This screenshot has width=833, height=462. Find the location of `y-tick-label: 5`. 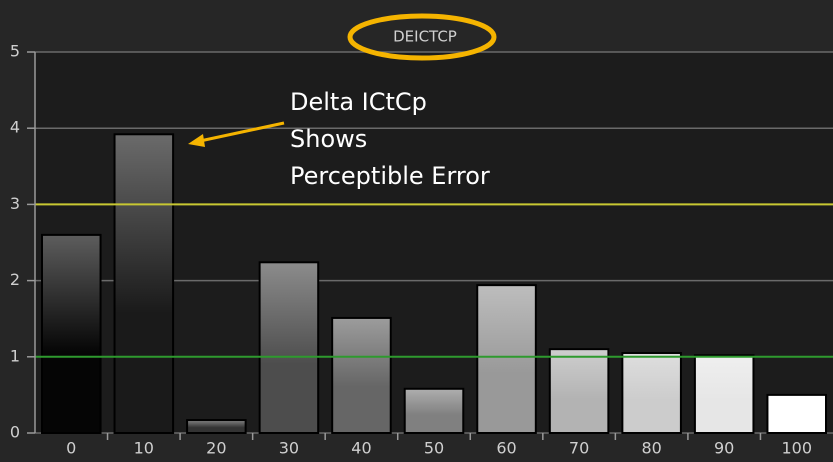

y-tick-label: 5 is located at coordinates (15, 51).